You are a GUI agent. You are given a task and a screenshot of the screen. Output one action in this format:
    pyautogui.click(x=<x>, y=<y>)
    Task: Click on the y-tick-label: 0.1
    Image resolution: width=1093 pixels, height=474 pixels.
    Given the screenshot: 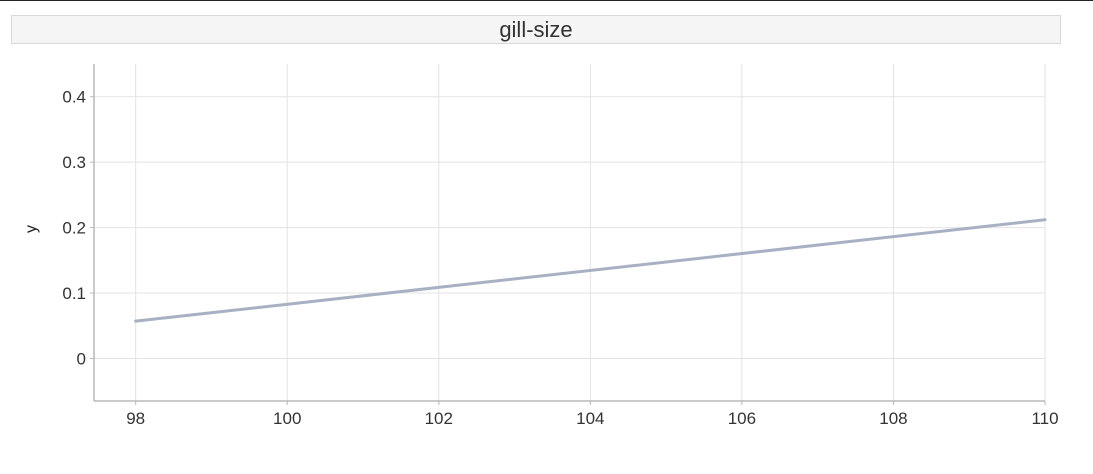 What is the action you would take?
    pyautogui.click(x=74, y=293)
    